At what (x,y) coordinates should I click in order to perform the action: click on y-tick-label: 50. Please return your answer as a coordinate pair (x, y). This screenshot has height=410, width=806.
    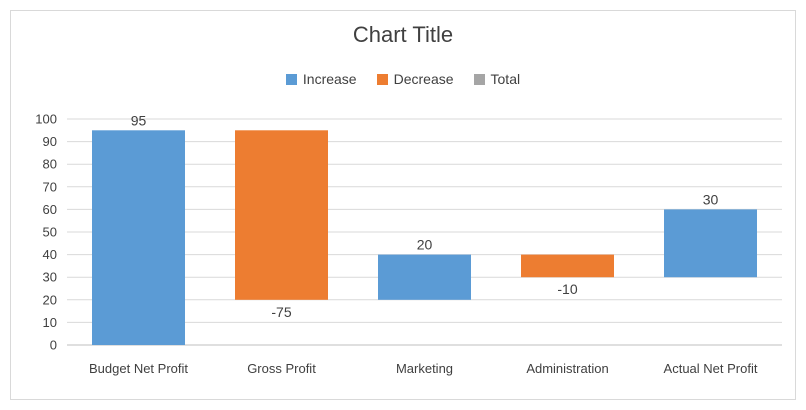
    Looking at the image, I should click on (50, 232).